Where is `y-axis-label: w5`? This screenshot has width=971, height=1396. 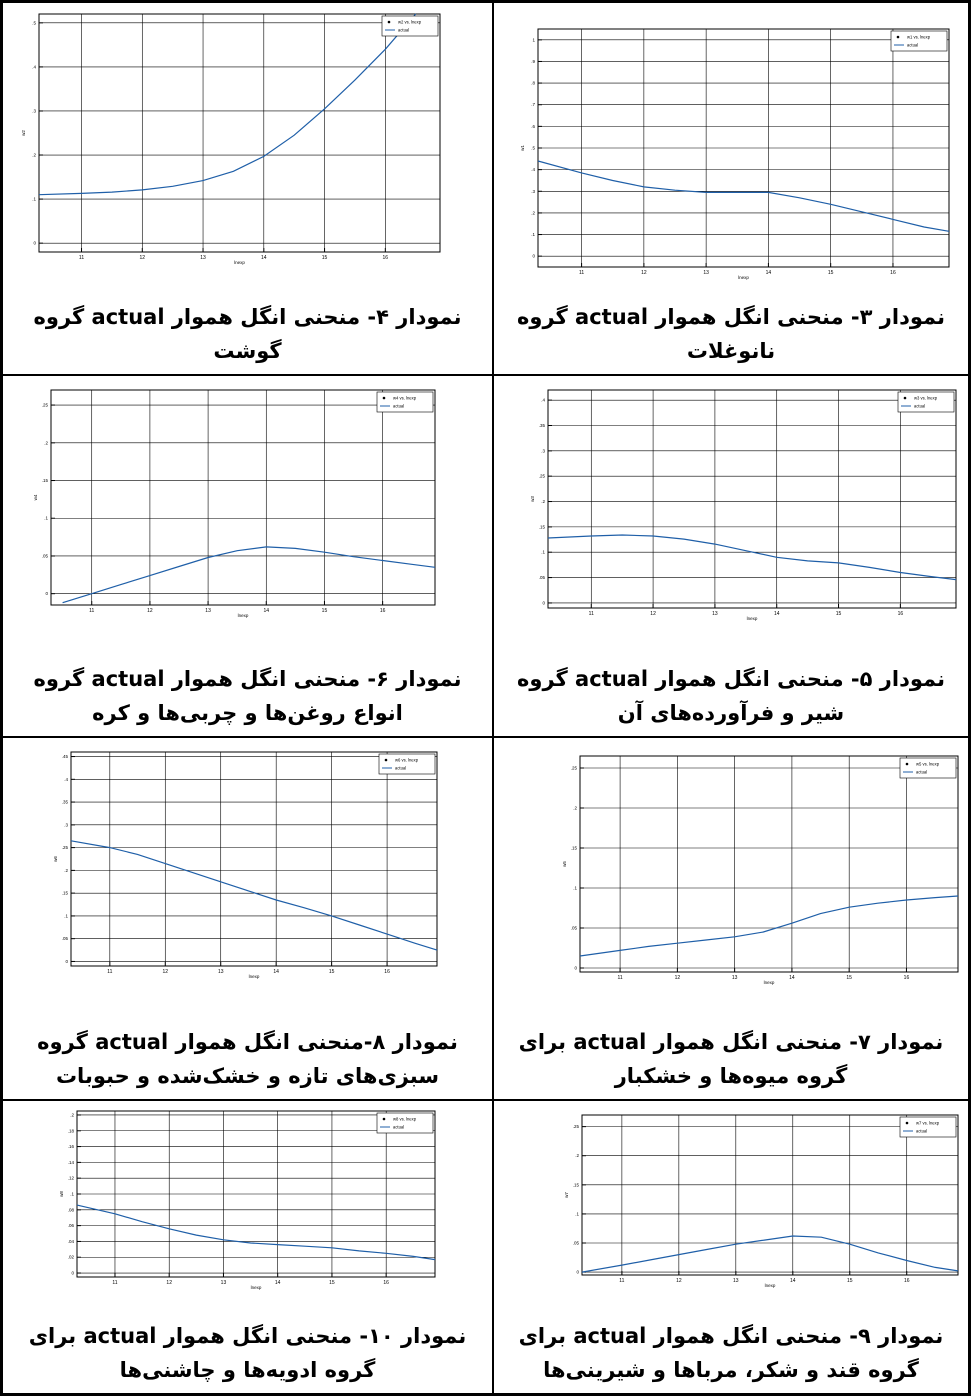 y-axis-label: w5 is located at coordinates (564, 864).